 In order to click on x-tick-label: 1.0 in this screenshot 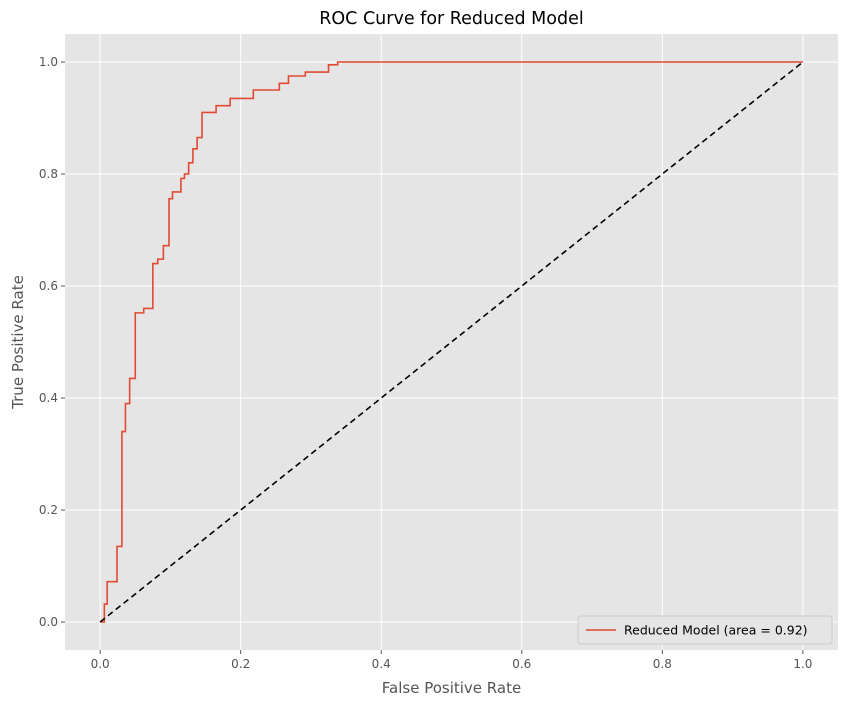, I will do `click(802, 664)`.